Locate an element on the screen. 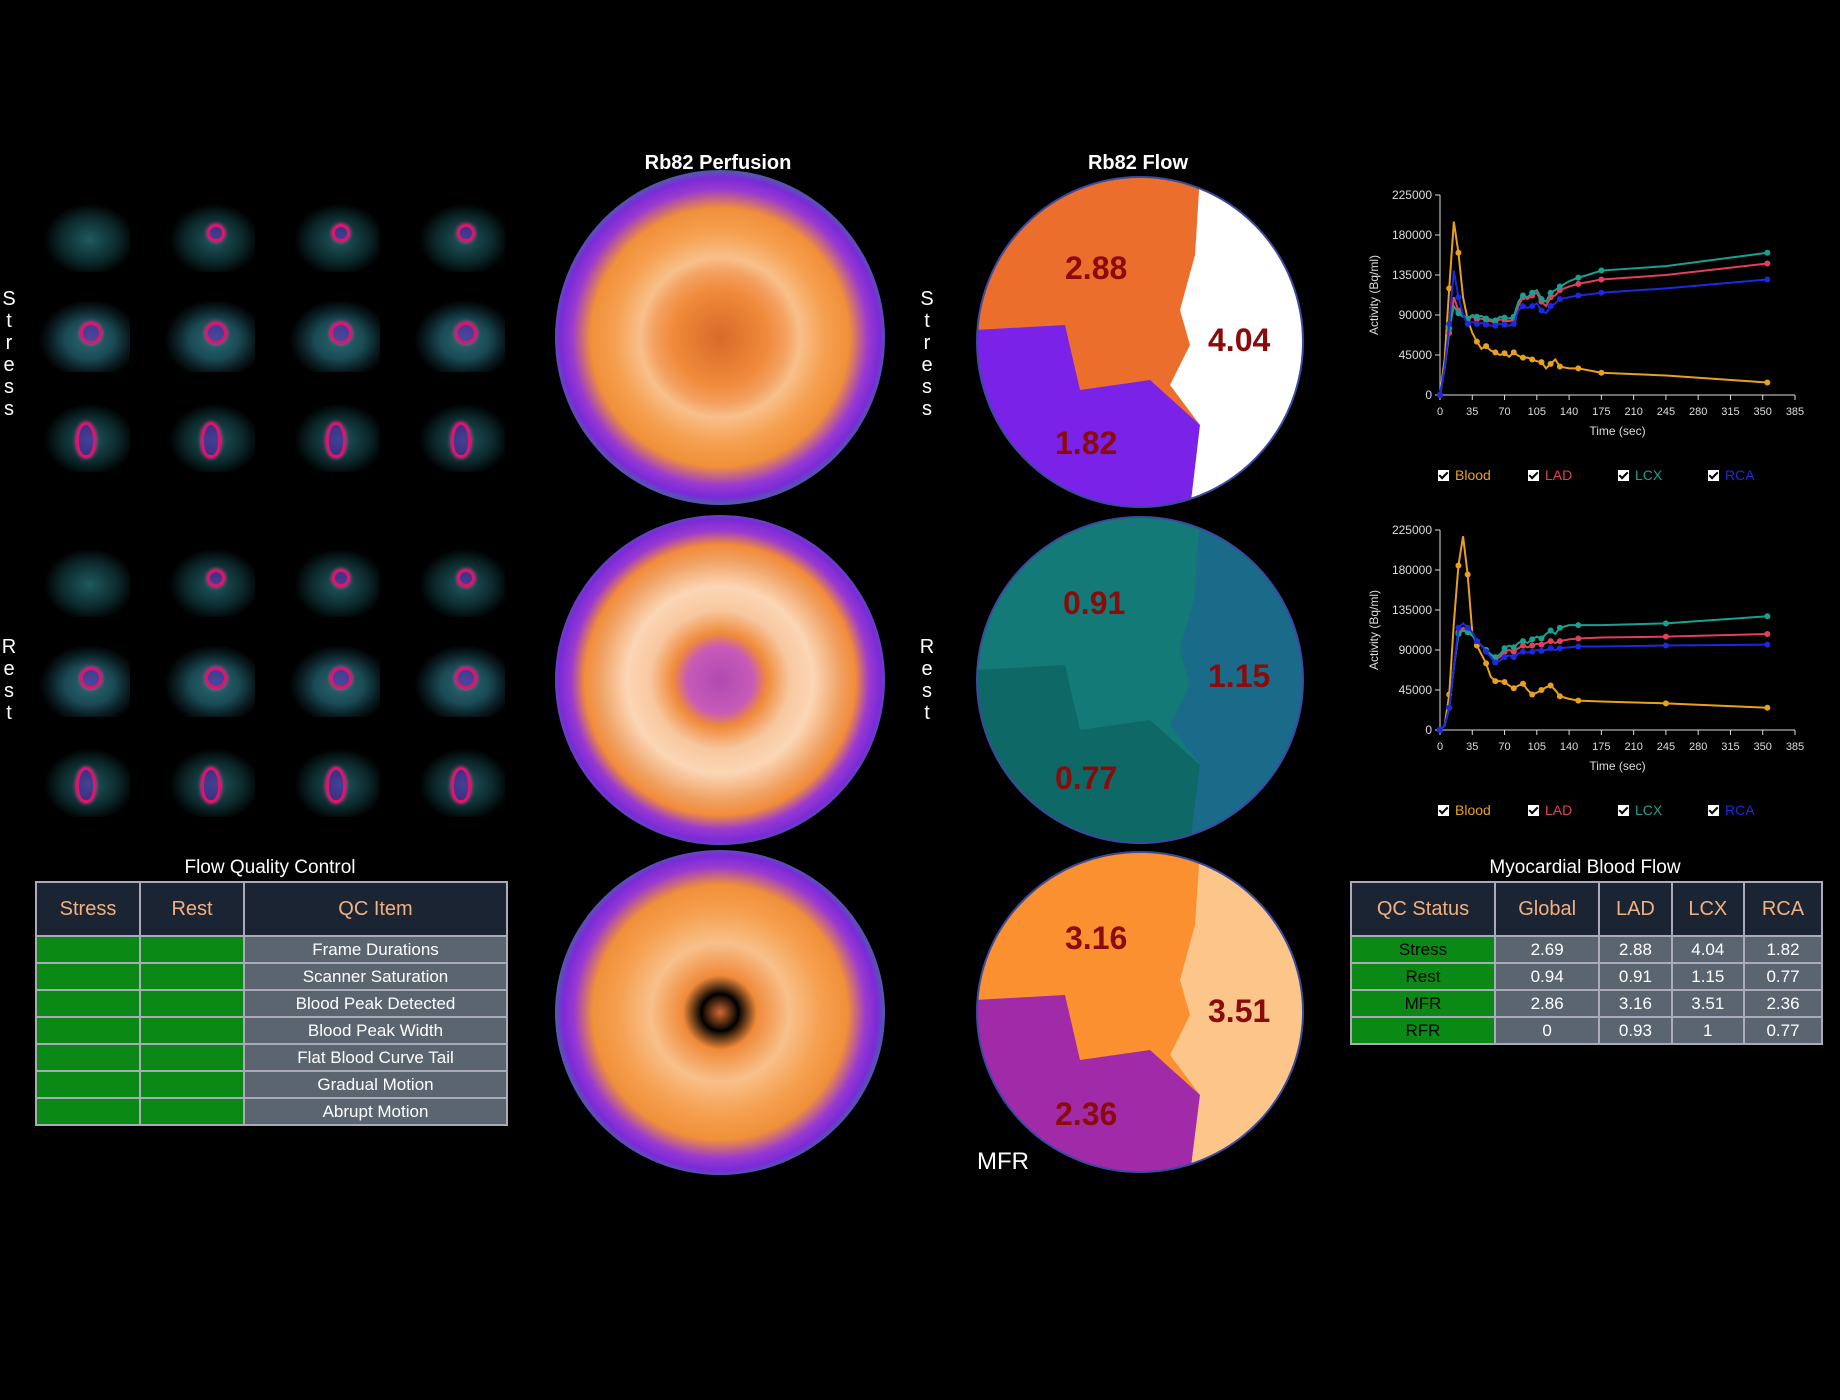 This screenshot has height=1400, width=1840. mfr-flow-polar-map is located at coordinates (1140, 1012).